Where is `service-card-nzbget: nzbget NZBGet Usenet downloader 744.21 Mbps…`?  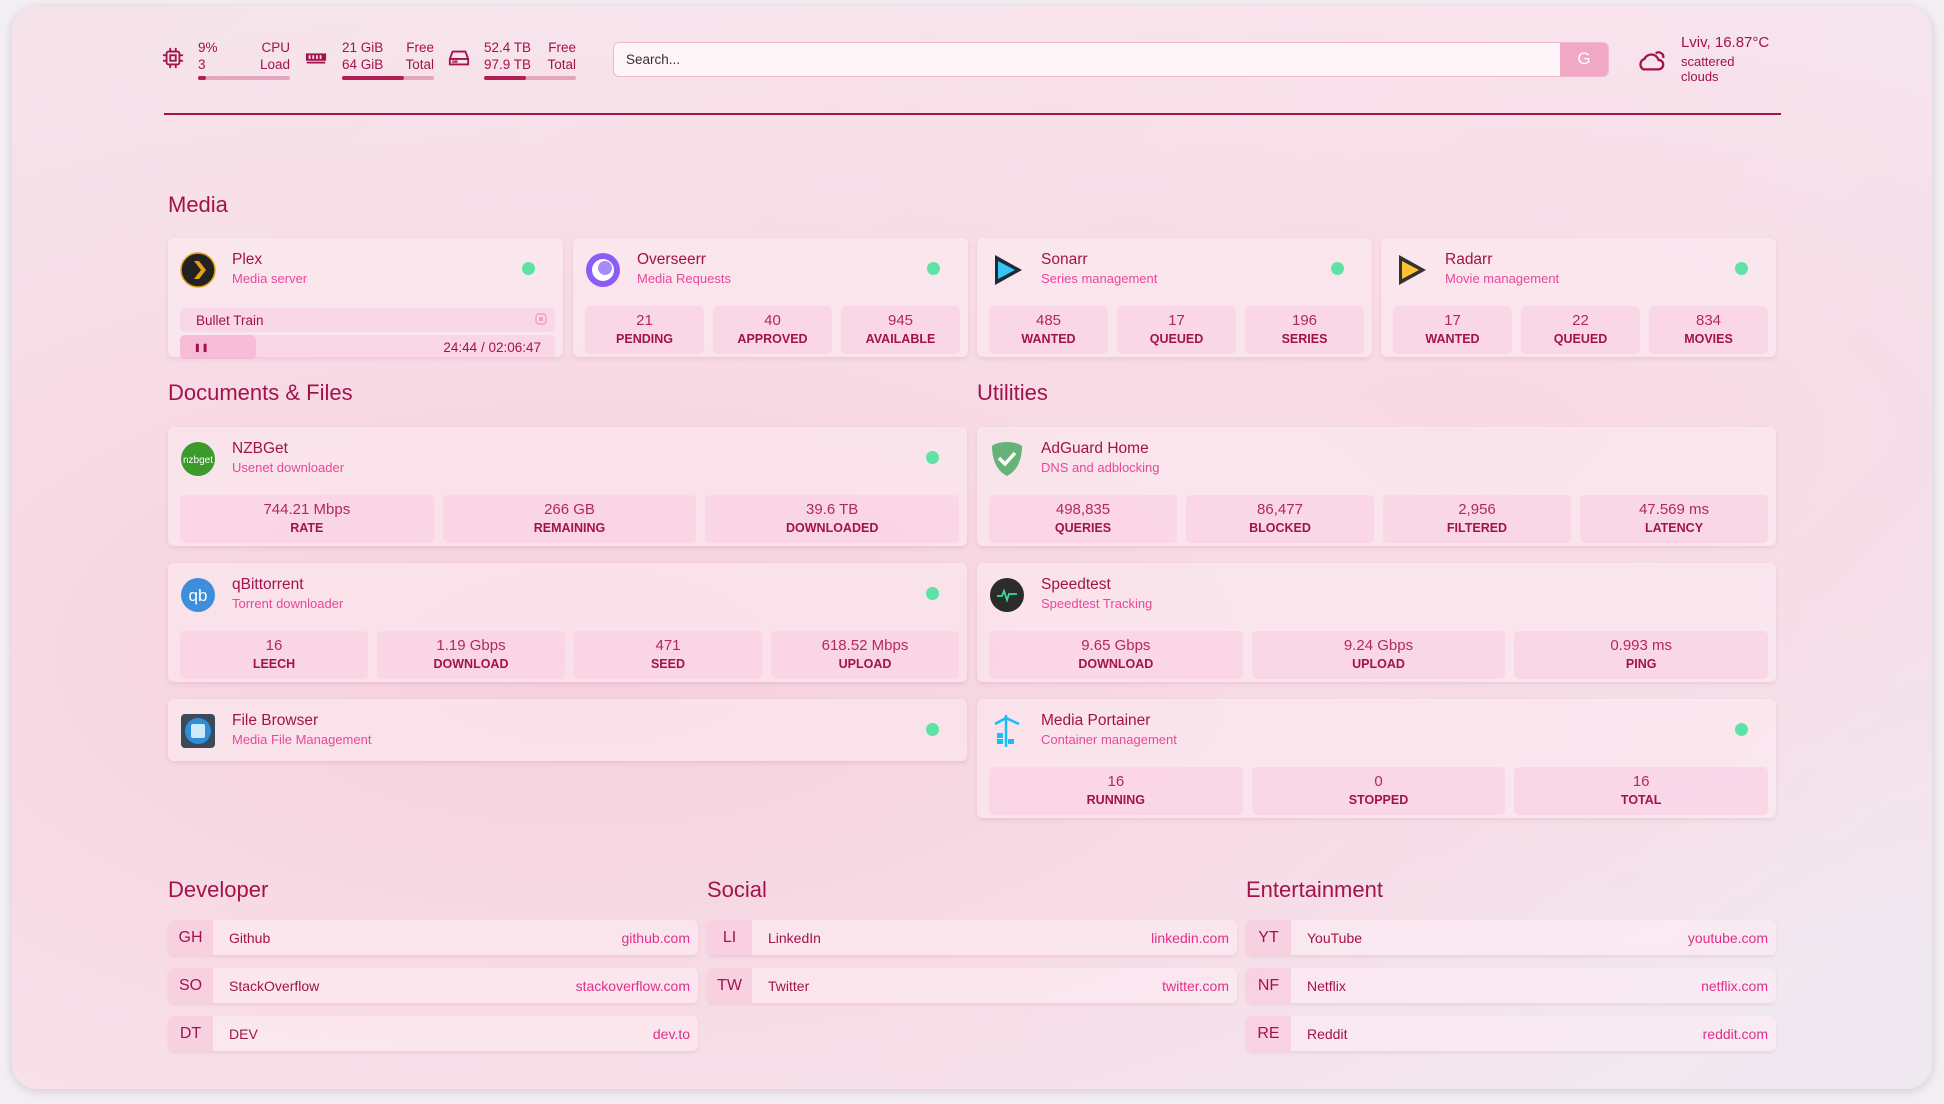 service-card-nzbget: nzbget NZBGet Usenet downloader 744.21 Mbps… is located at coordinates (567, 486).